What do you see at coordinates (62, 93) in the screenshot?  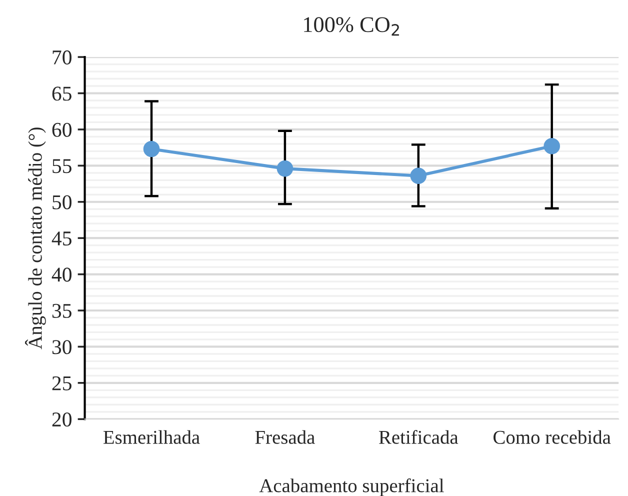 I see `y-tick-label: 65` at bounding box center [62, 93].